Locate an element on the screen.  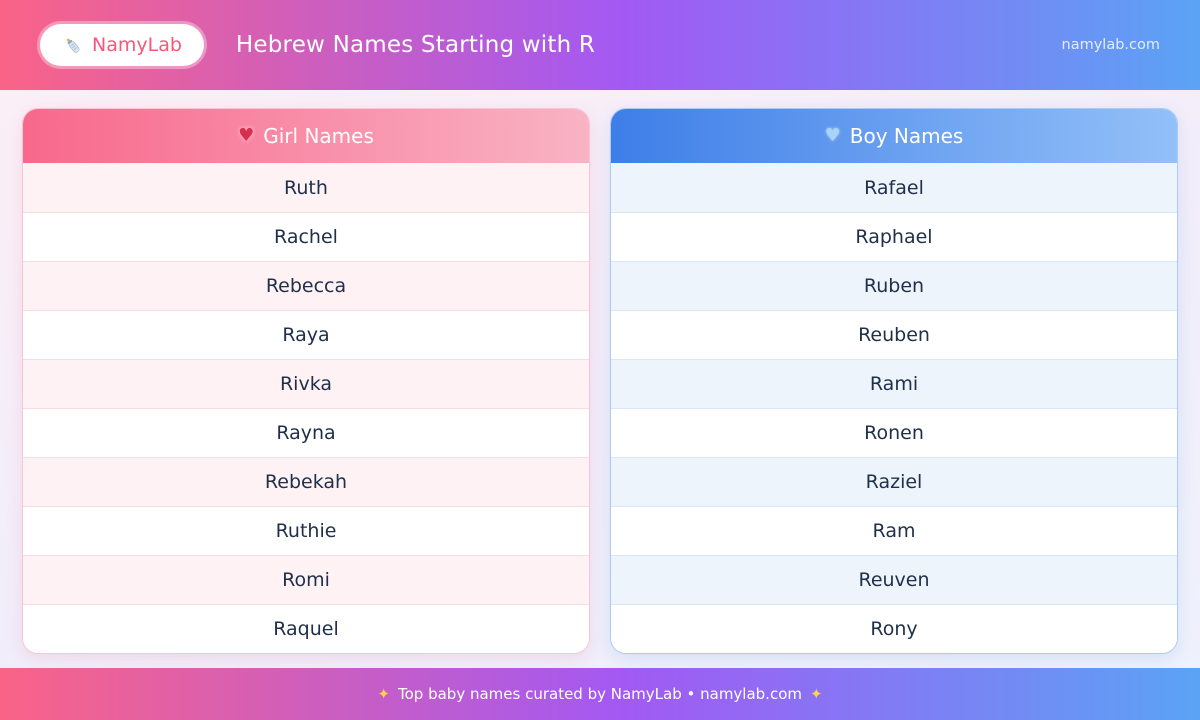
girl-names-header: ♥ Girl Names is located at coordinates (306, 136).